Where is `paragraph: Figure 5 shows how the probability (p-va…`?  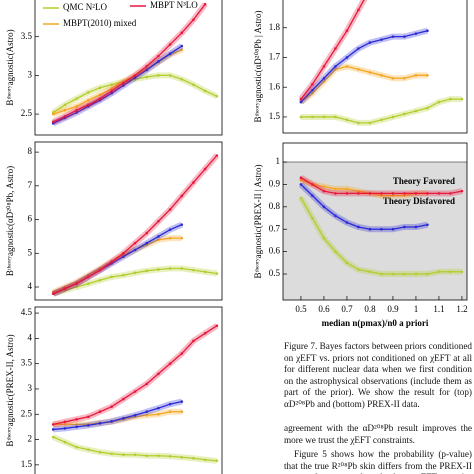
paragraph: Figure 5 shows how the probability (p-va… is located at coordinates (378, 461).